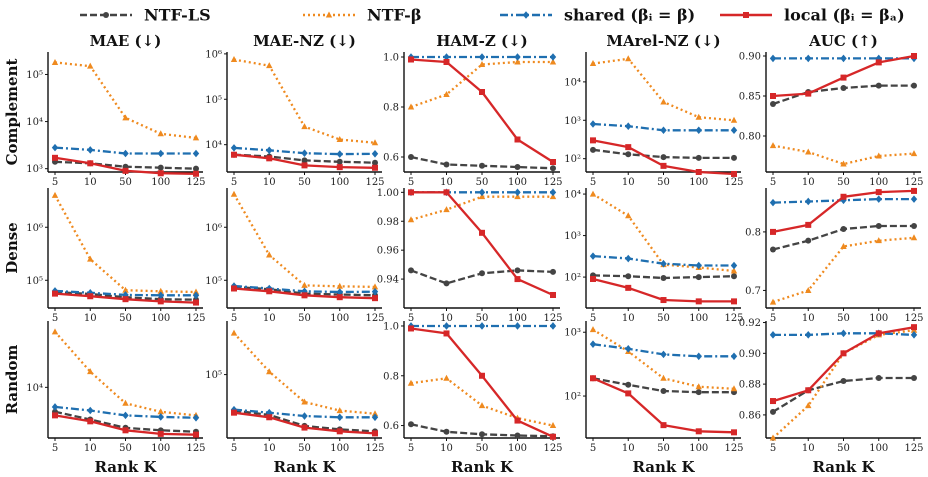 This screenshot has height=477, width=928. What do you see at coordinates (482, 41) in the screenshot?
I see `column-title: HAM-Z (↓)` at bounding box center [482, 41].